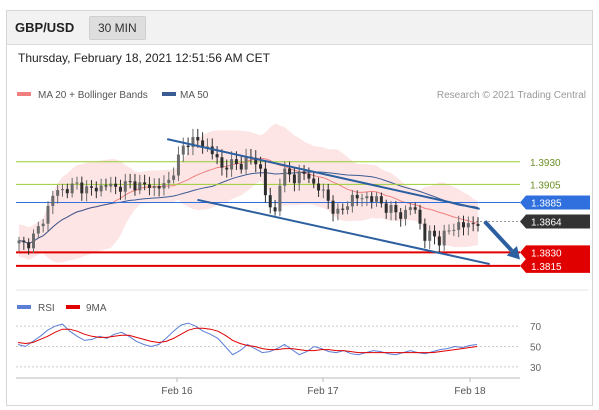 This screenshot has width=599, height=410. What do you see at coordinates (536, 368) in the screenshot?
I see `rsi-tick-2: 30` at bounding box center [536, 368].